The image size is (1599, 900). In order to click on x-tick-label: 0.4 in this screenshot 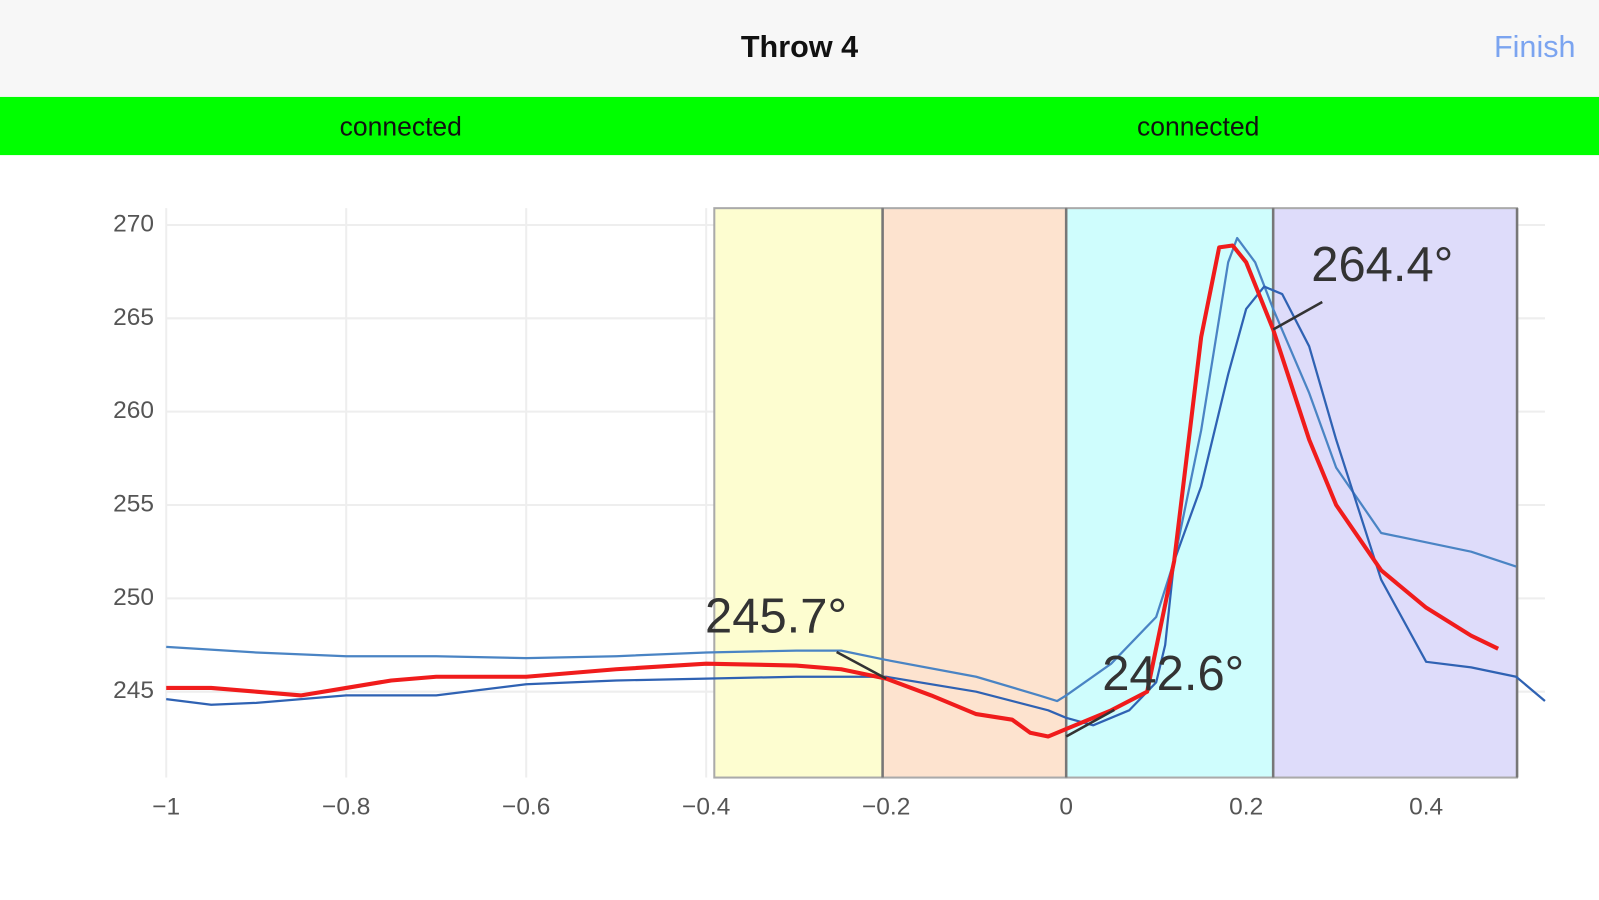, I will do `click(1426, 807)`.